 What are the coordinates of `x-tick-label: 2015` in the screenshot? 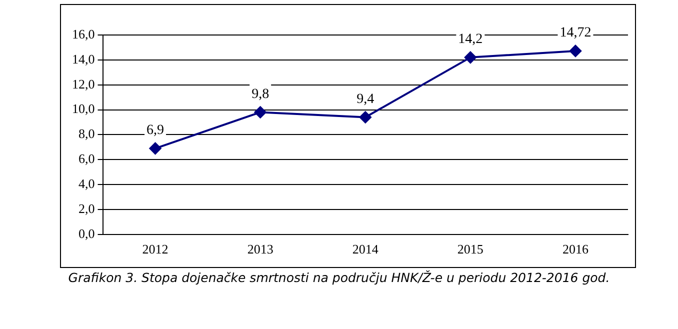 It's located at (470, 249).